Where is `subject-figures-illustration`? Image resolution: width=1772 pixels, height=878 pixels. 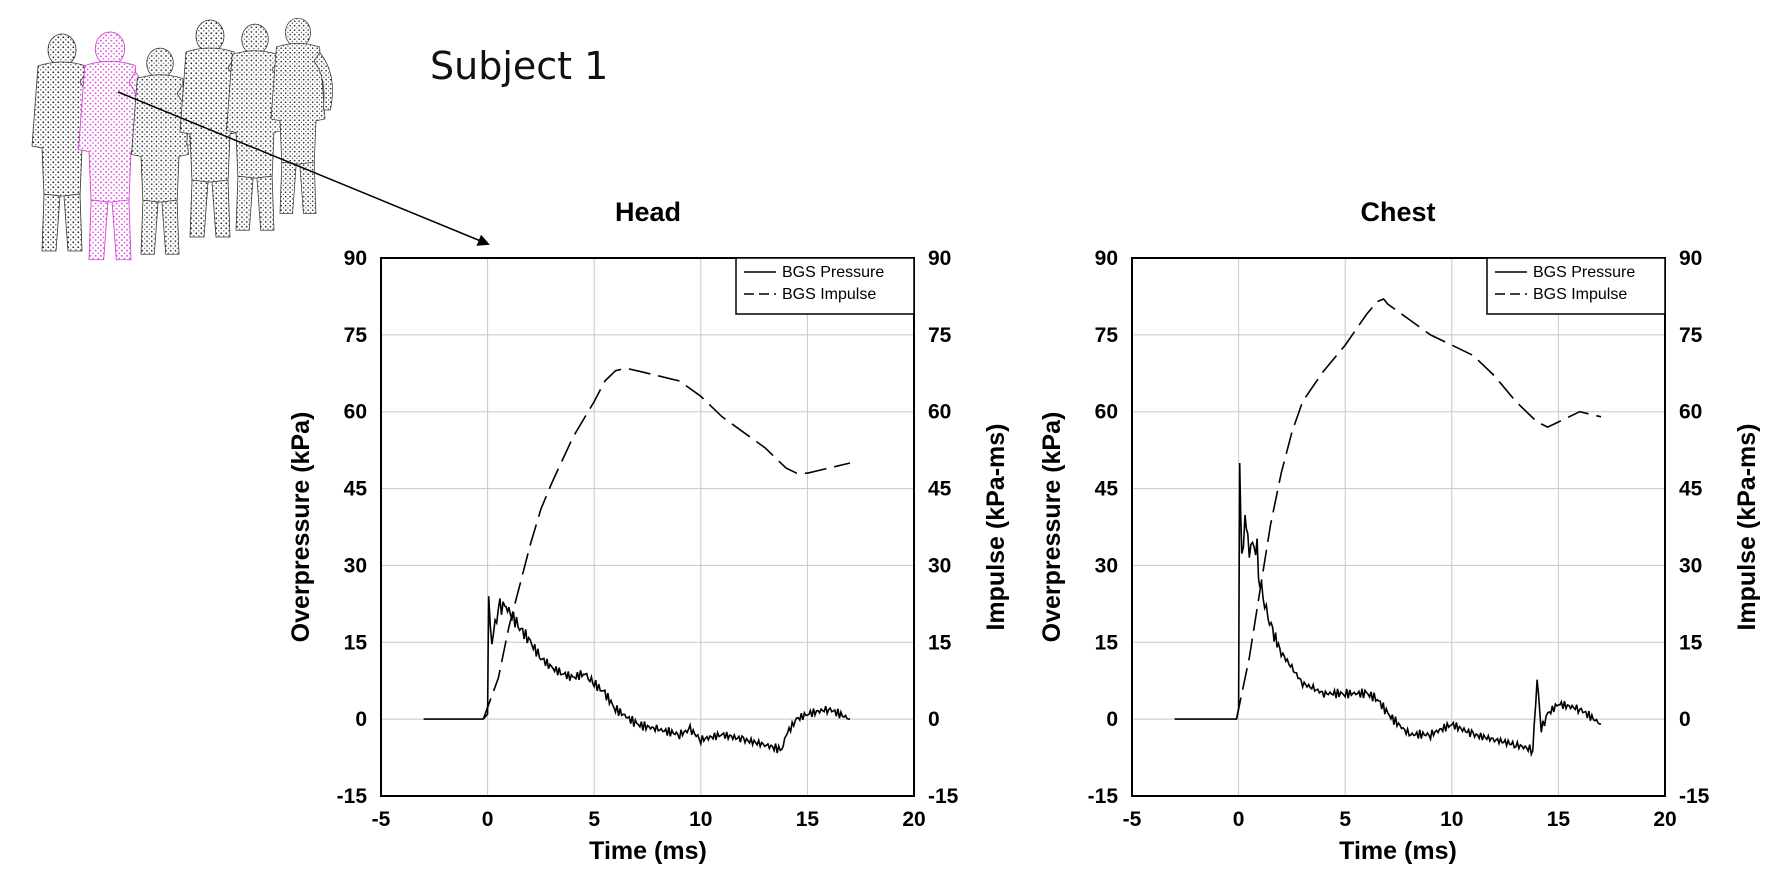
subject-figures-illustration is located at coordinates (182, 139).